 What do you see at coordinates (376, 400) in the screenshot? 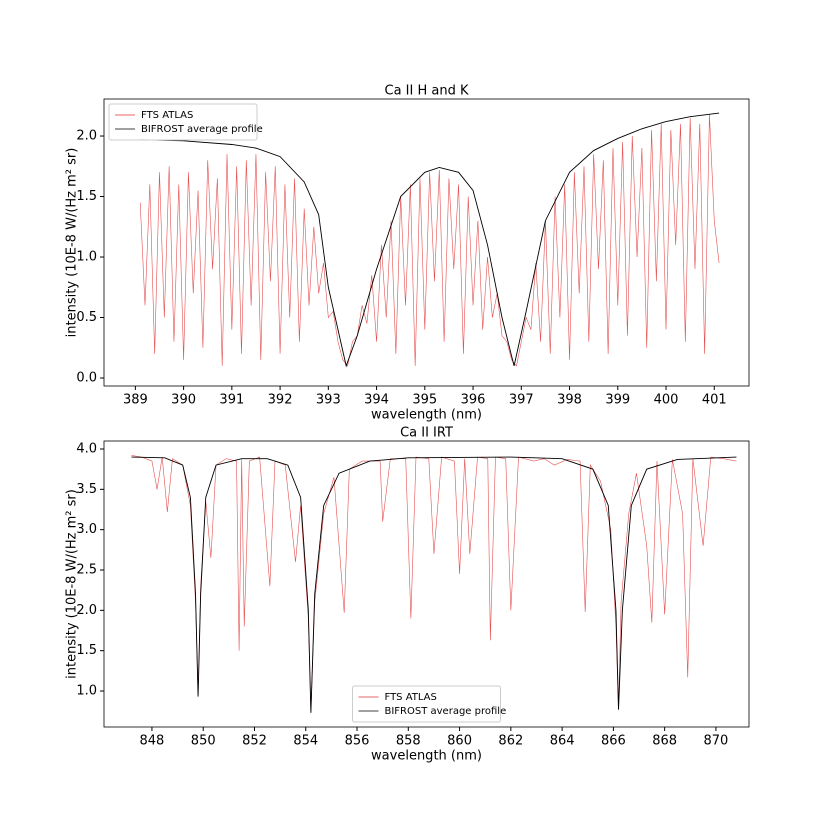
I see `x-tick-label: 394` at bounding box center [376, 400].